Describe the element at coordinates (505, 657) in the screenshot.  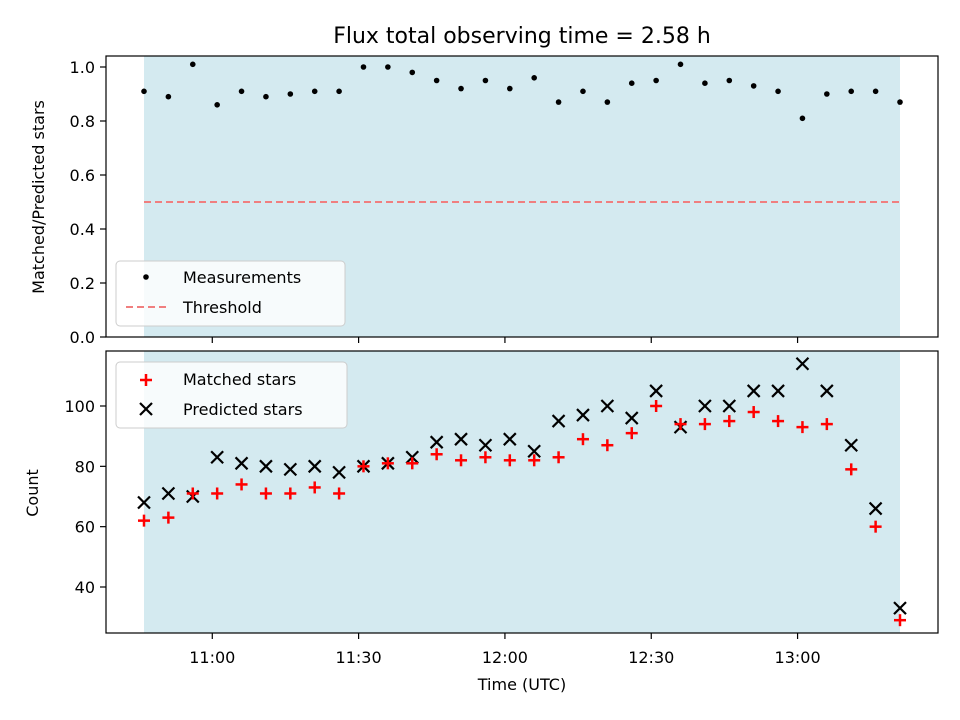
I see `x-tick-label: 12:00` at that location.